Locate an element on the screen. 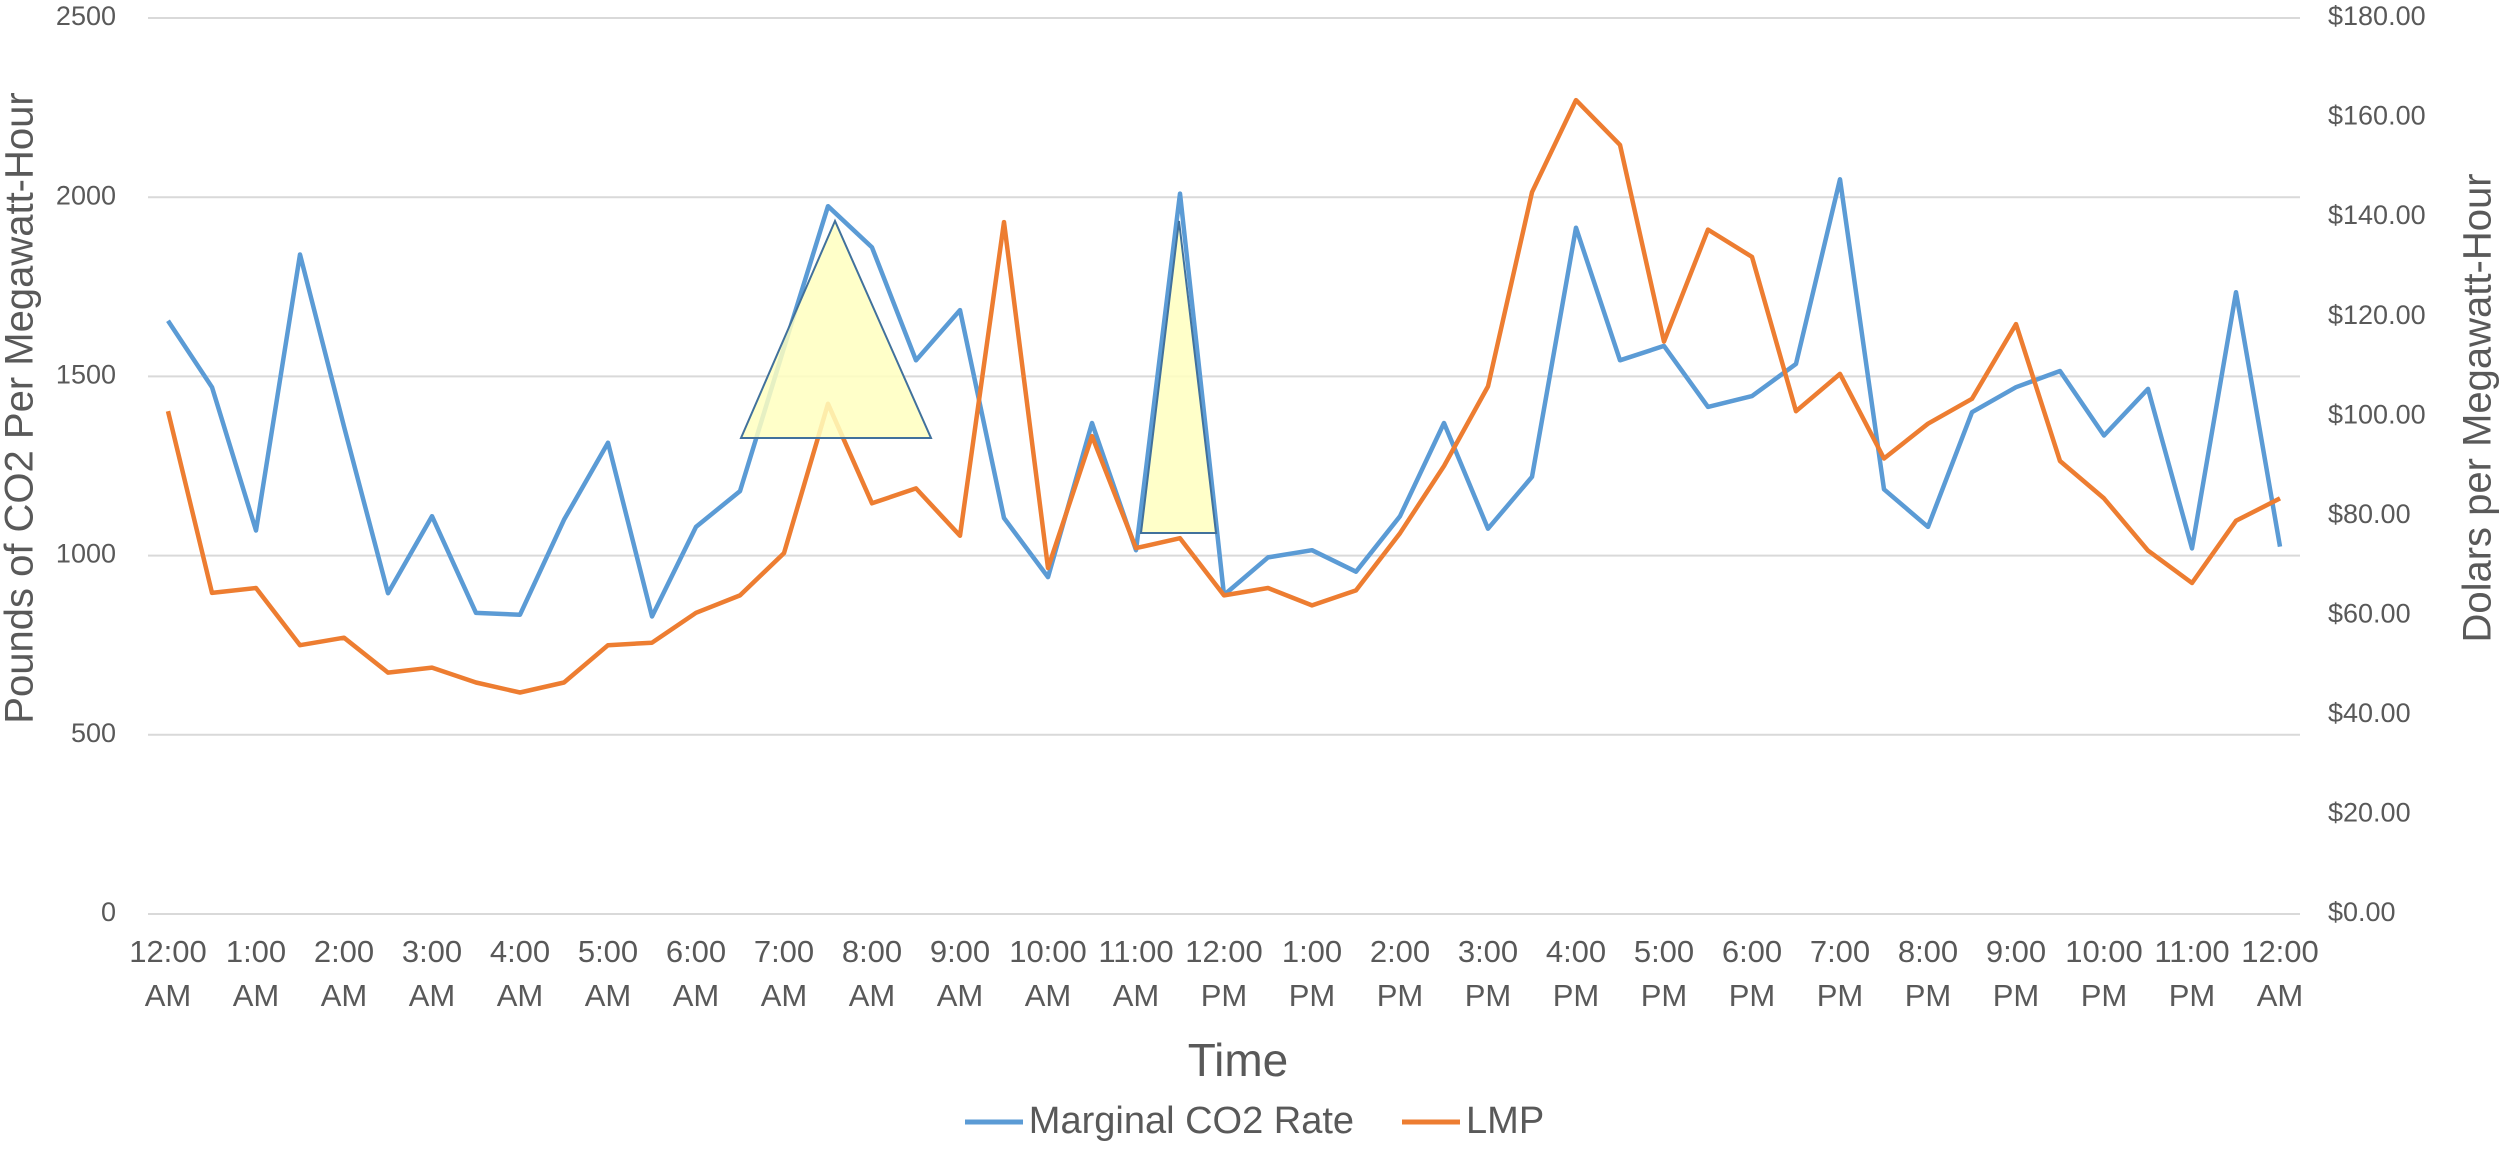 This screenshot has width=2509, height=1152. x-tick-label: 4:00 AM is located at coordinates (520, 973).